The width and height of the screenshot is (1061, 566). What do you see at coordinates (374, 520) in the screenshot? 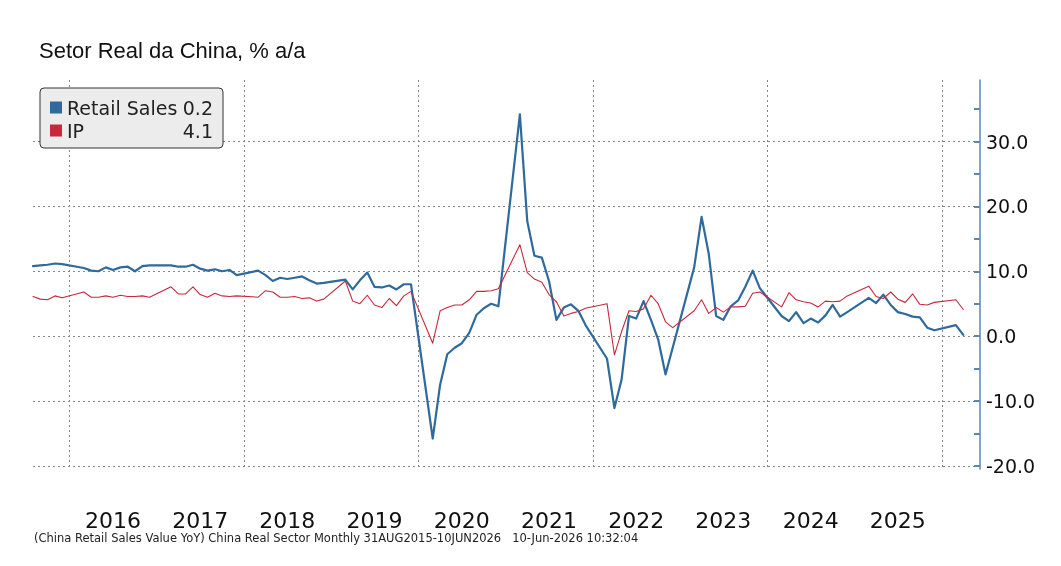
I see `x-tick-label: 2019` at bounding box center [374, 520].